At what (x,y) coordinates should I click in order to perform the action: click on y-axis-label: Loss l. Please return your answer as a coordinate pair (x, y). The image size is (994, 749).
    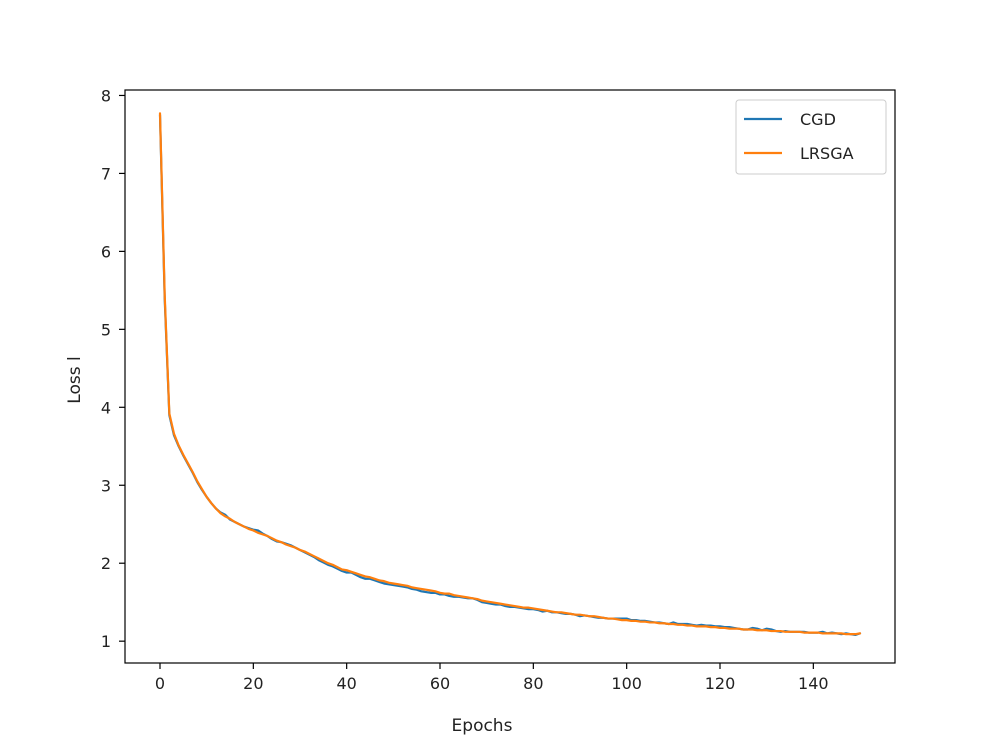
    Looking at the image, I should click on (75, 379).